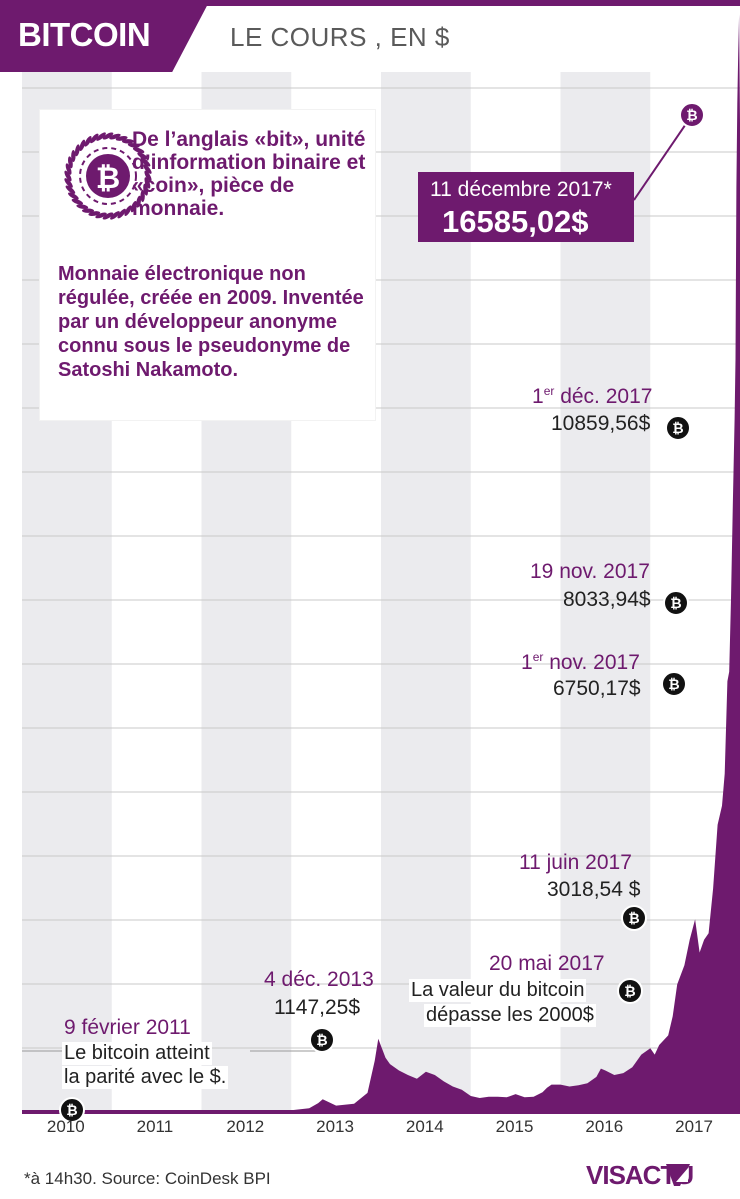 The height and width of the screenshot is (1199, 740). What do you see at coordinates (694, 1126) in the screenshot?
I see `x-tick-label: 2017` at bounding box center [694, 1126].